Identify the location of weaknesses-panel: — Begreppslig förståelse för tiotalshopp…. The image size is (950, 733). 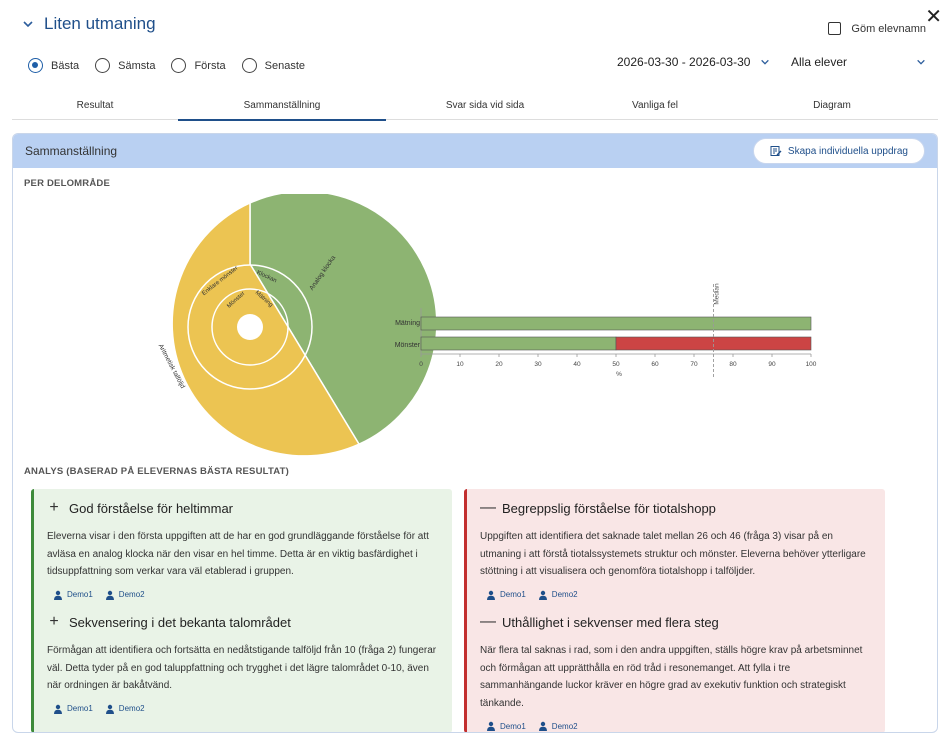
(674, 610).